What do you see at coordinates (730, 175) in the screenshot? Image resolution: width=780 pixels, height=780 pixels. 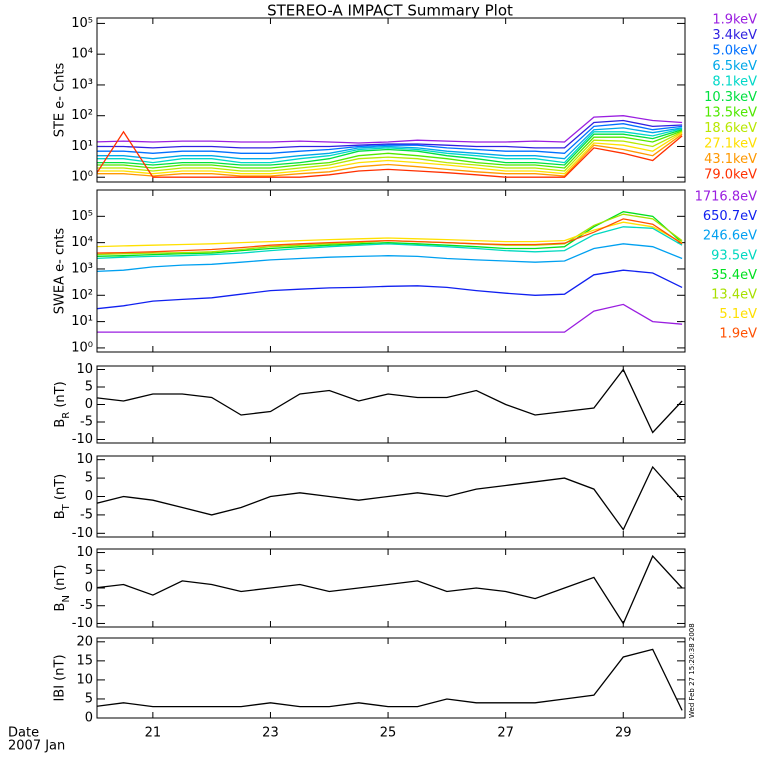 I see `legend-label: 79.0keV` at bounding box center [730, 175].